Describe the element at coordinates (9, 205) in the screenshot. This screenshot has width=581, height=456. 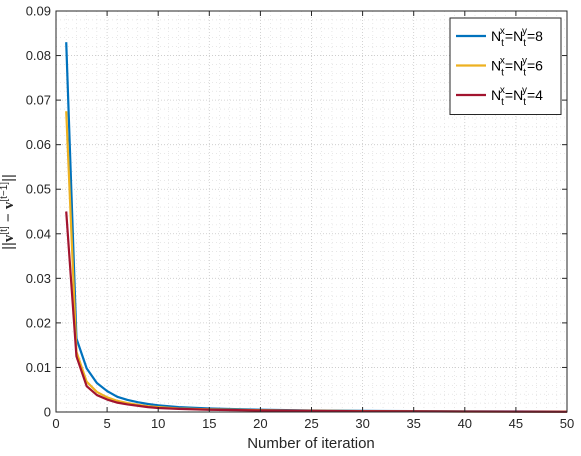
I see `y-label-v2: v` at that location.